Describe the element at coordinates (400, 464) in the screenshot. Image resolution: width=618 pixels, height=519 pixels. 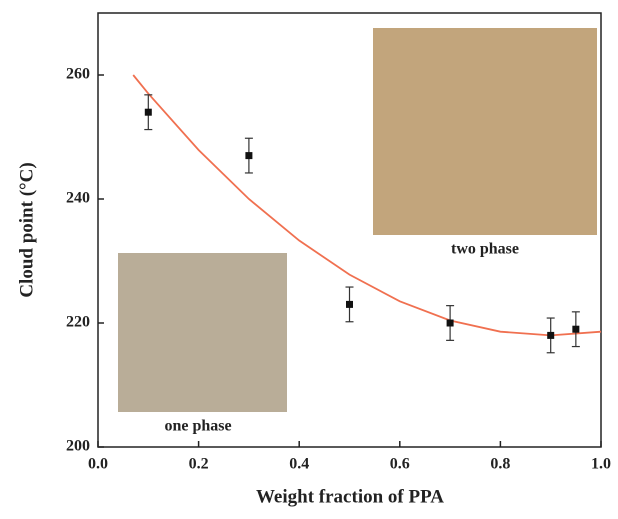
I see `x-tick-label: 0.6` at that location.